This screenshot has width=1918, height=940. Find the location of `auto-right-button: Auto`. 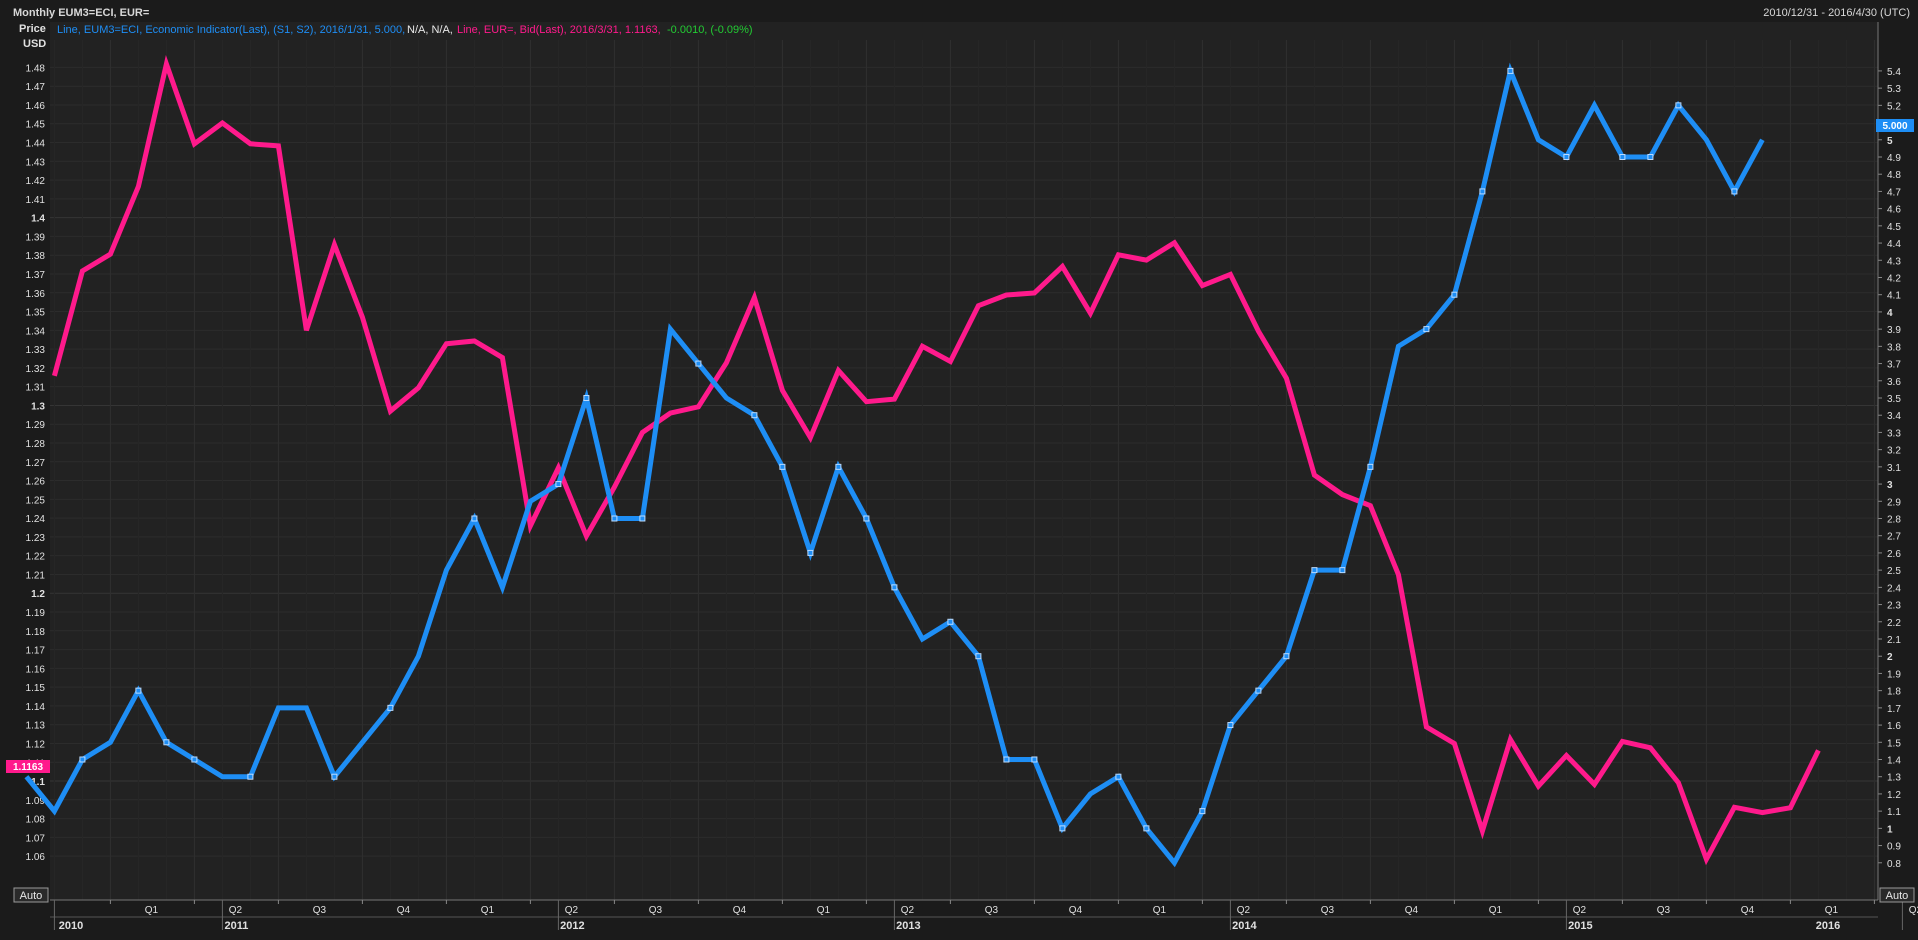

auto-right-button: Auto is located at coordinates (1897, 895).